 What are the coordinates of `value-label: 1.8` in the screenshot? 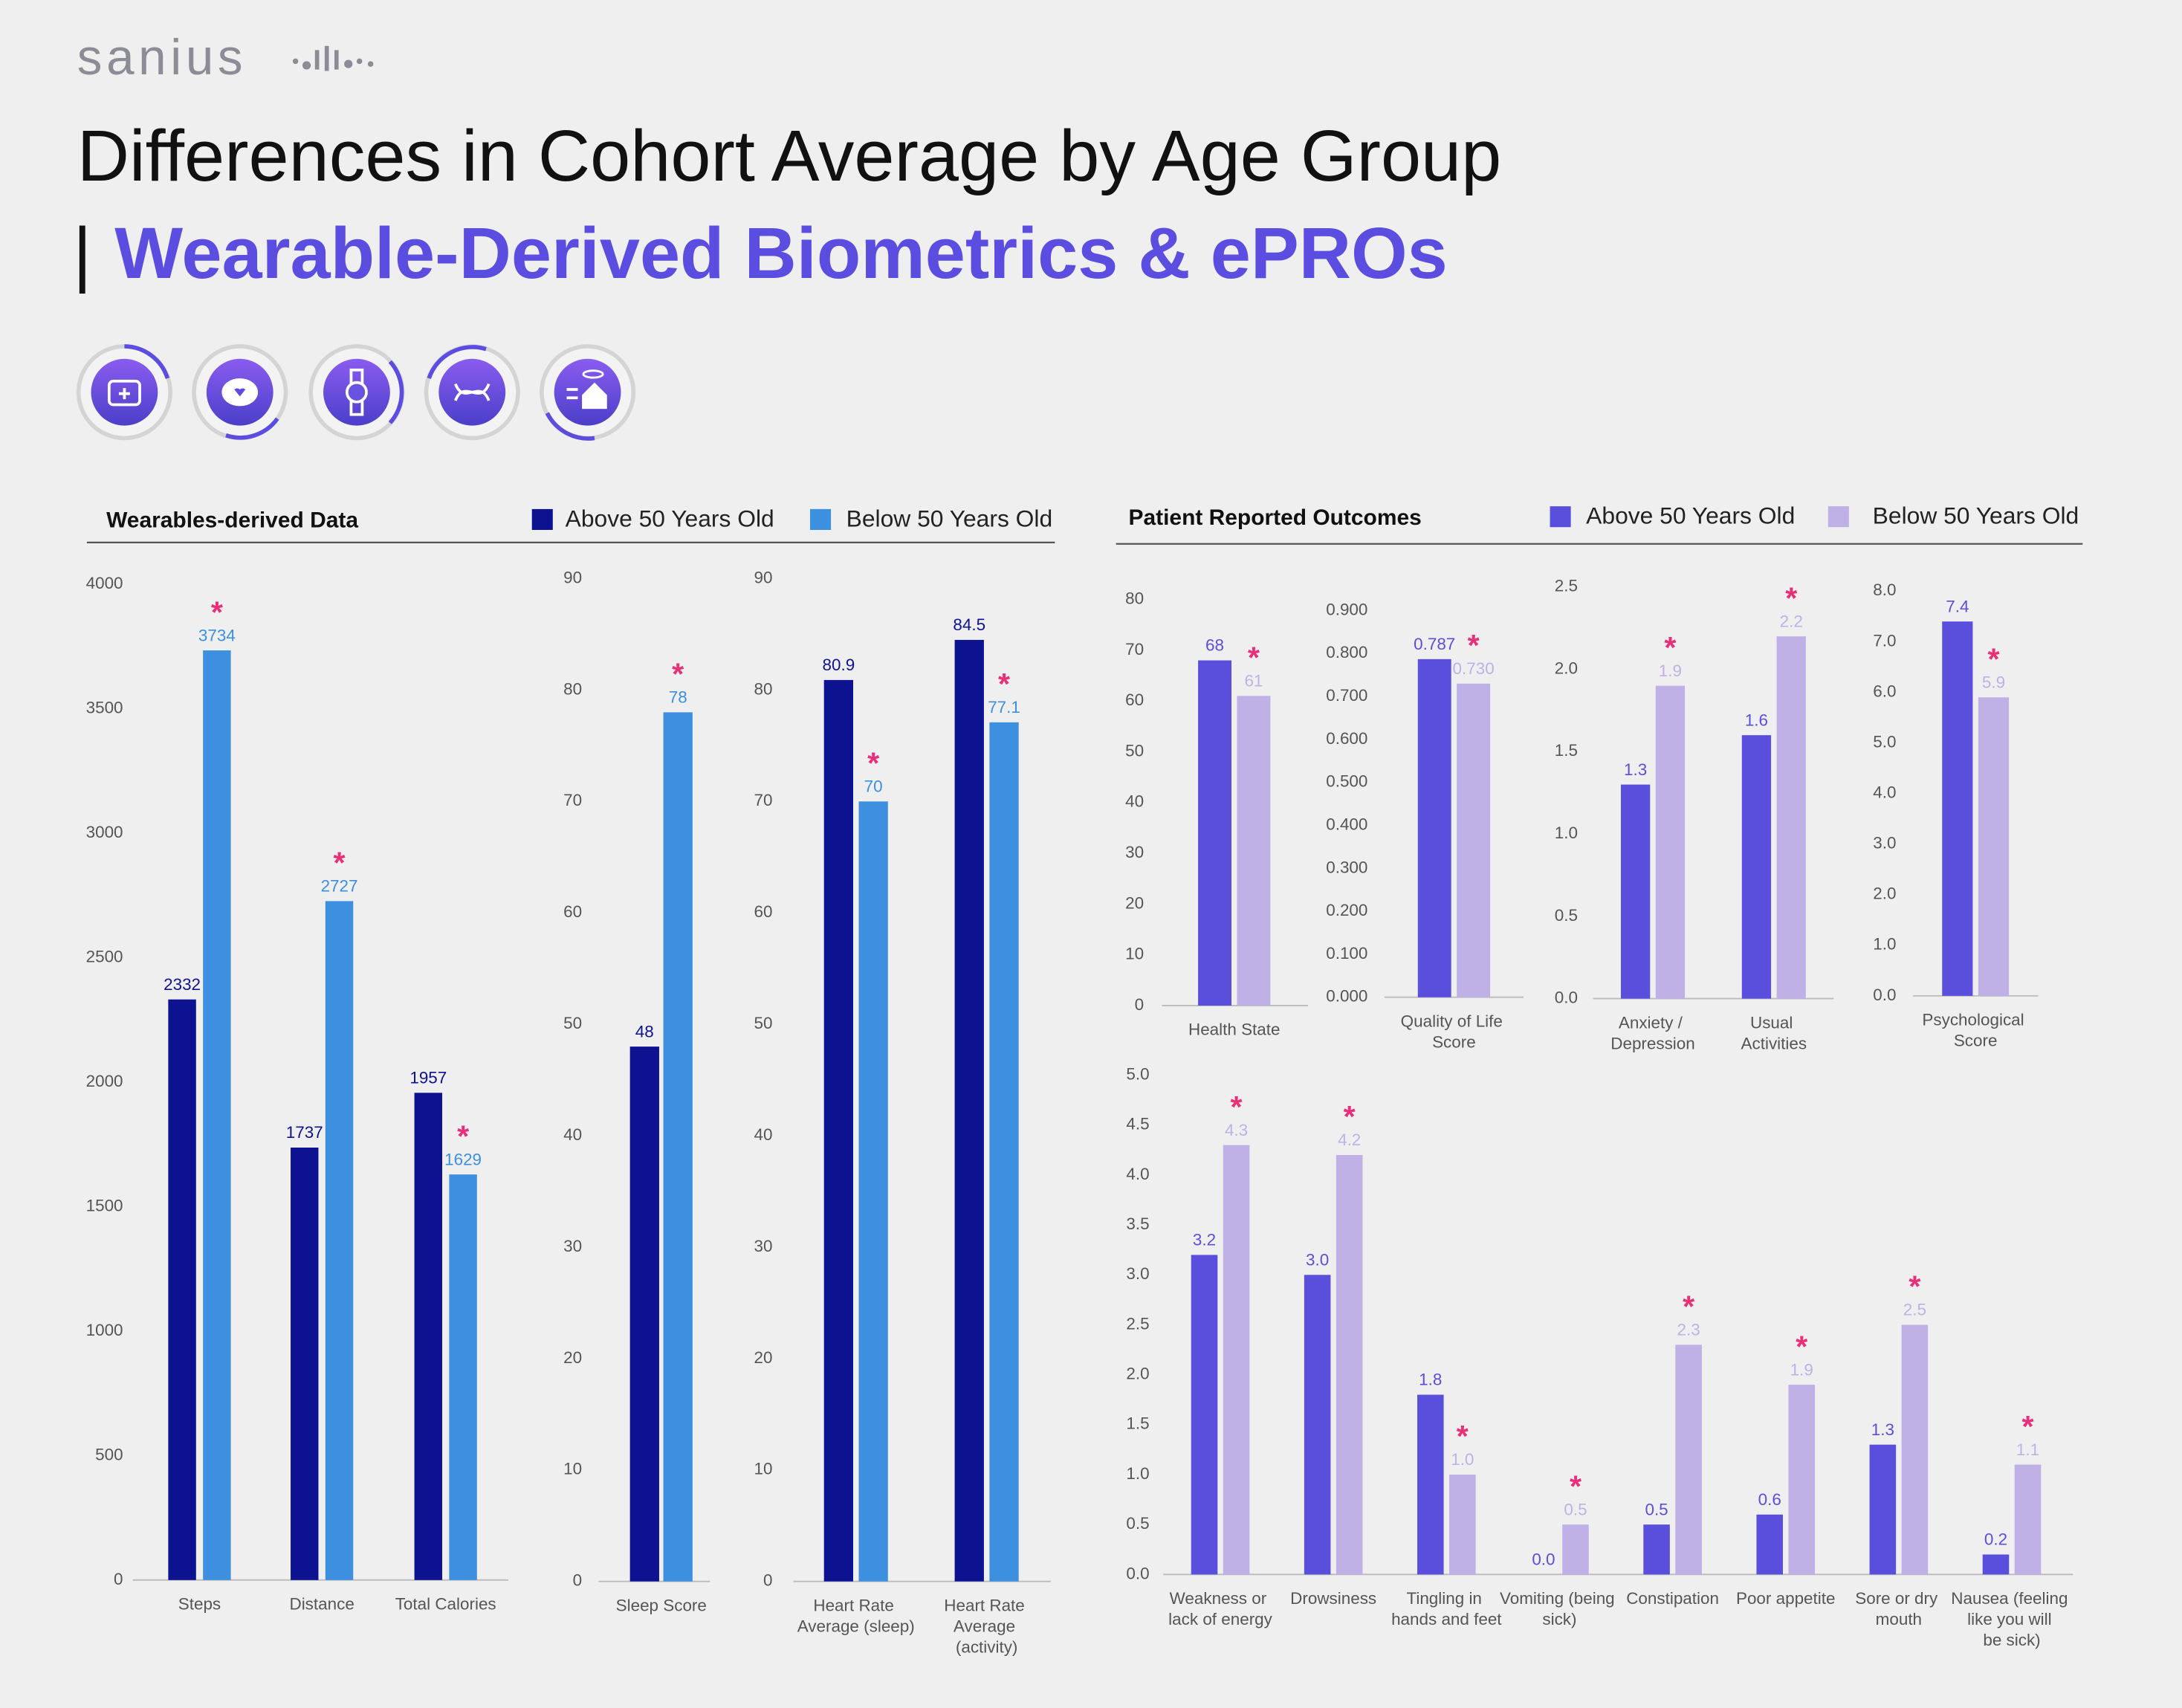 It's located at (1430, 1380).